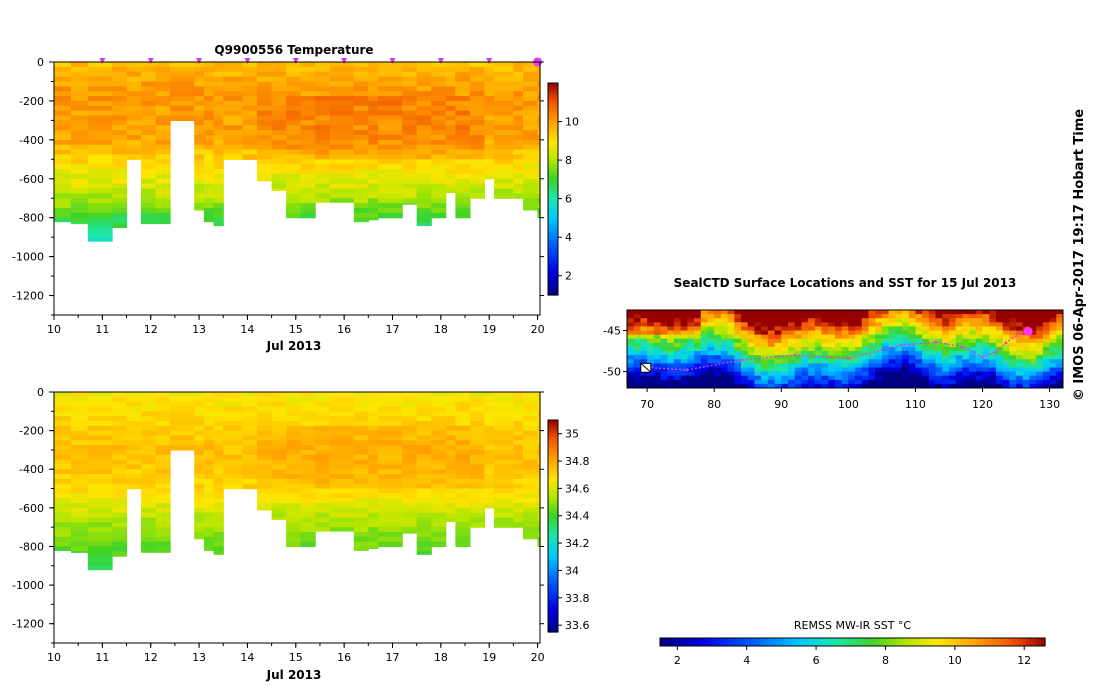 The width and height of the screenshot is (1099, 700). What do you see at coordinates (848, 358) in the screenshot?
I see `track-point` at bounding box center [848, 358].